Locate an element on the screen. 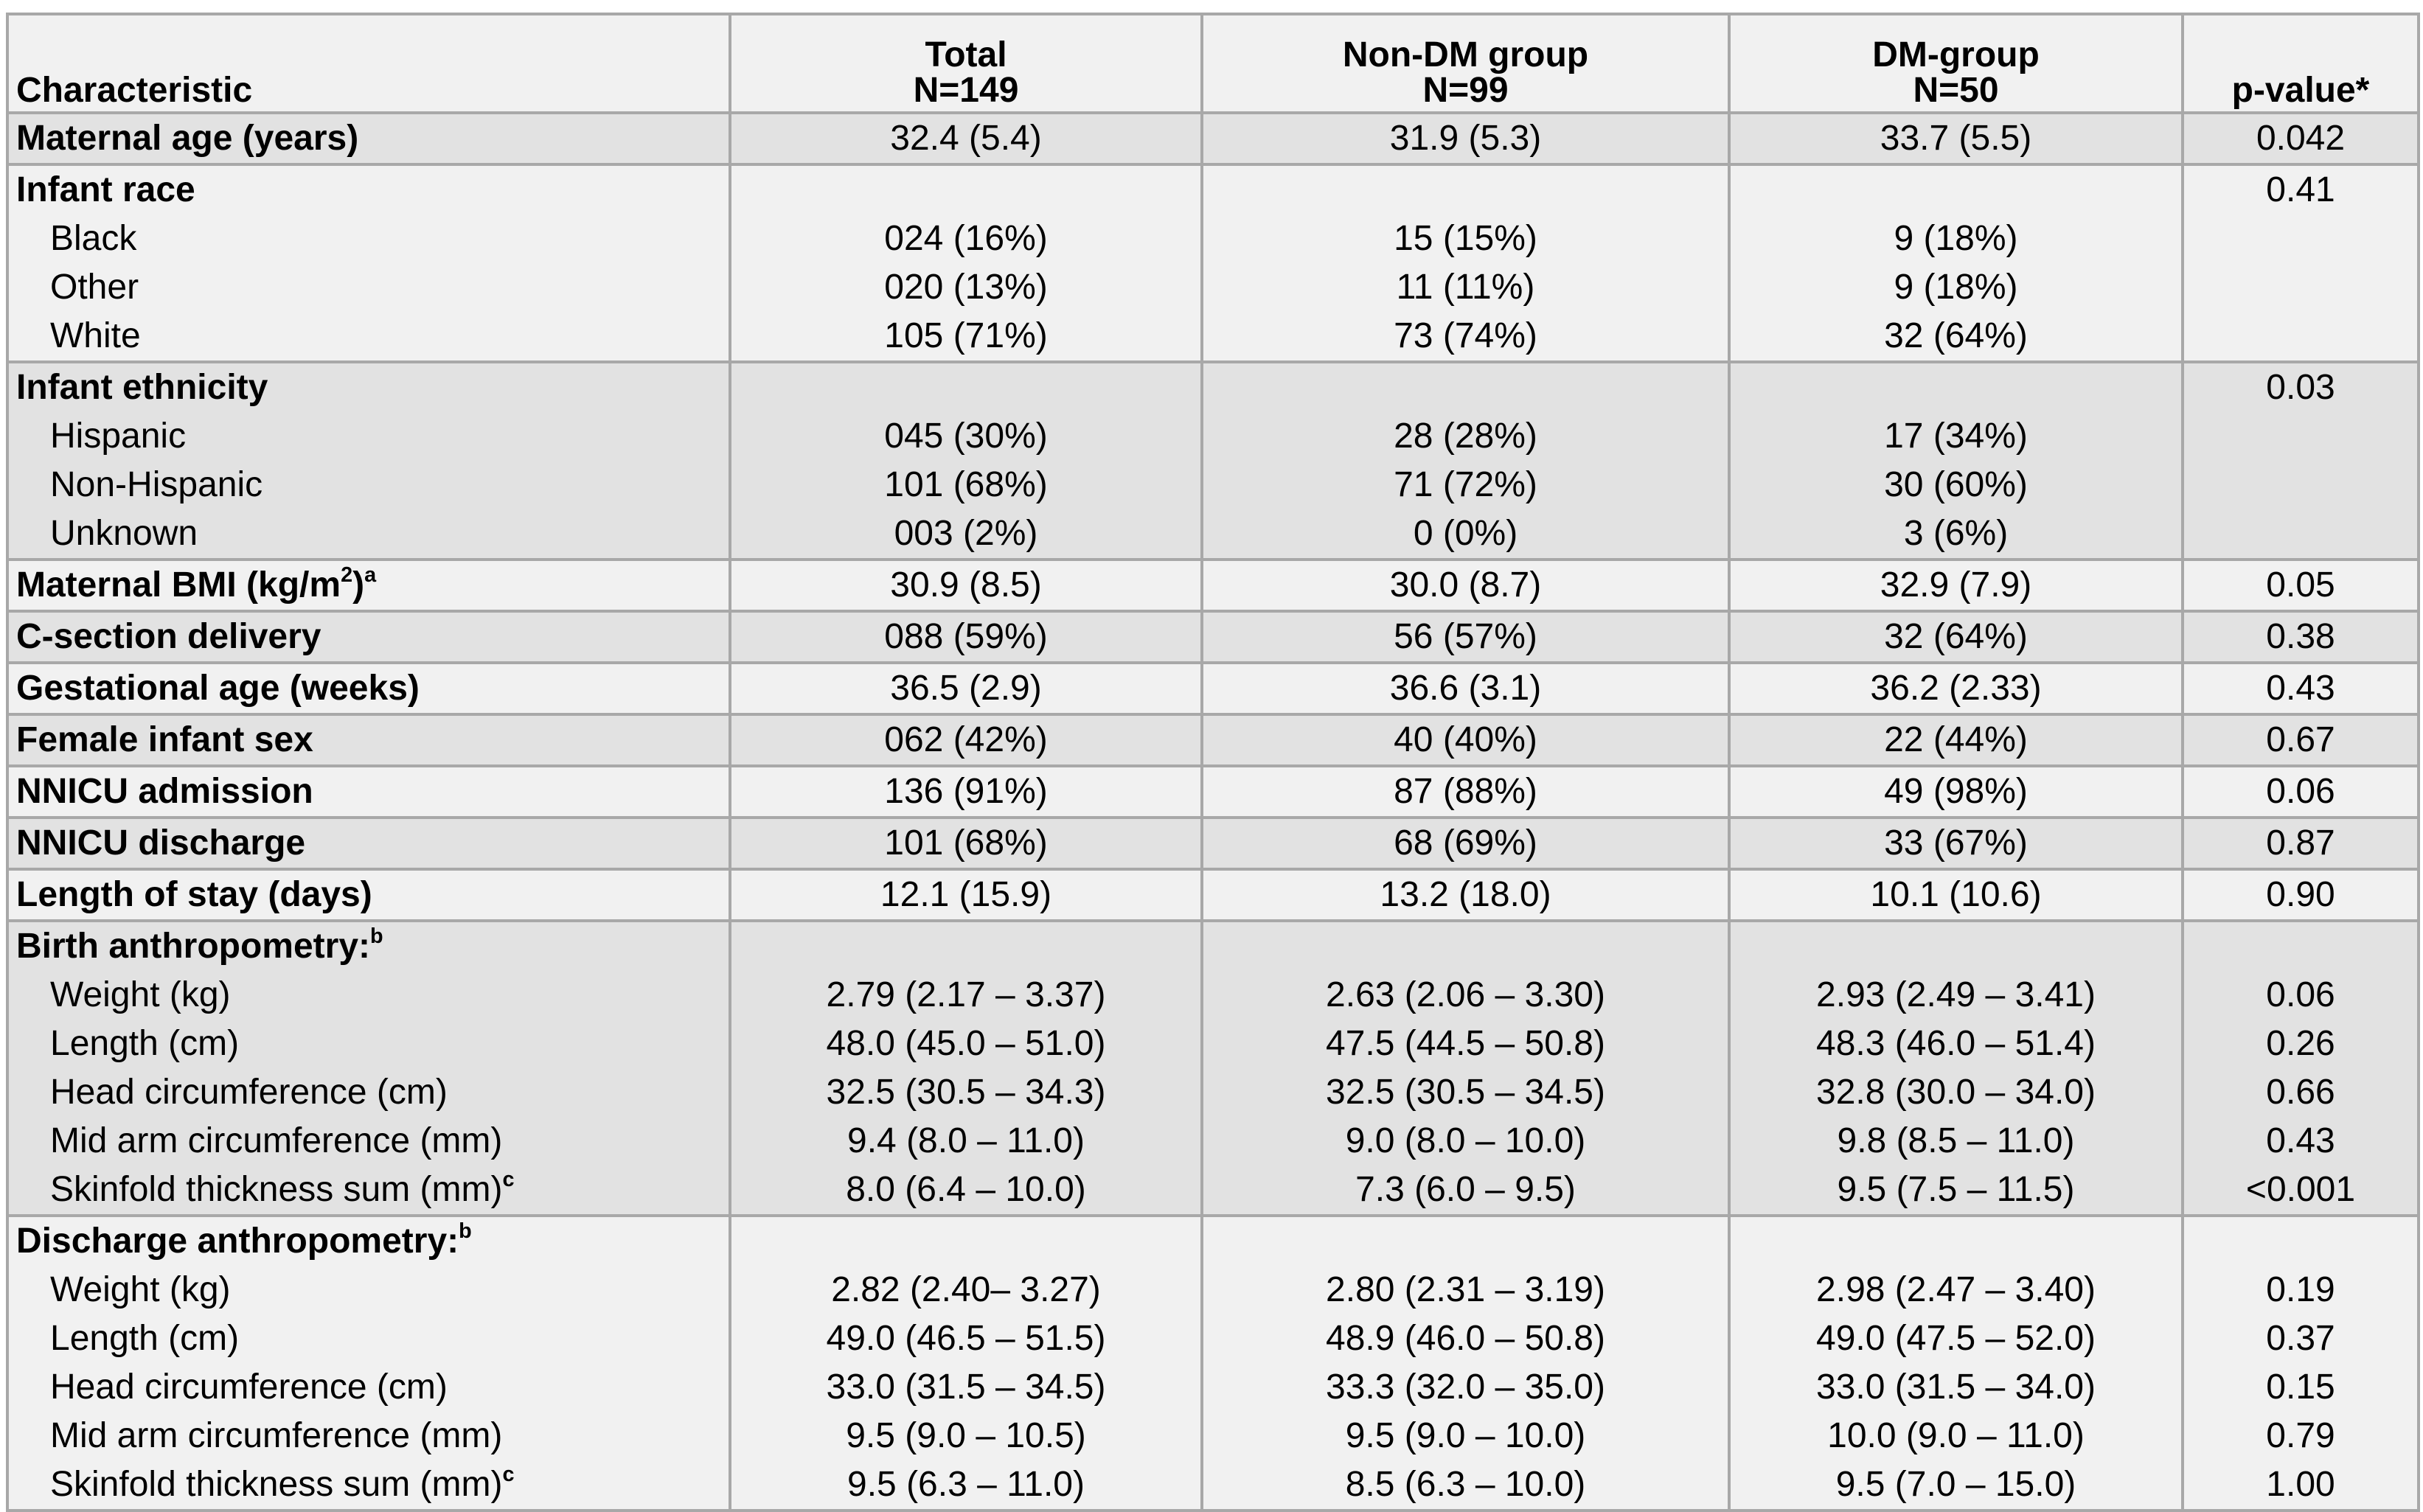 This screenshot has width=2423, height=1512. cell-p-value: 0.66 is located at coordinates (2300, 1092).